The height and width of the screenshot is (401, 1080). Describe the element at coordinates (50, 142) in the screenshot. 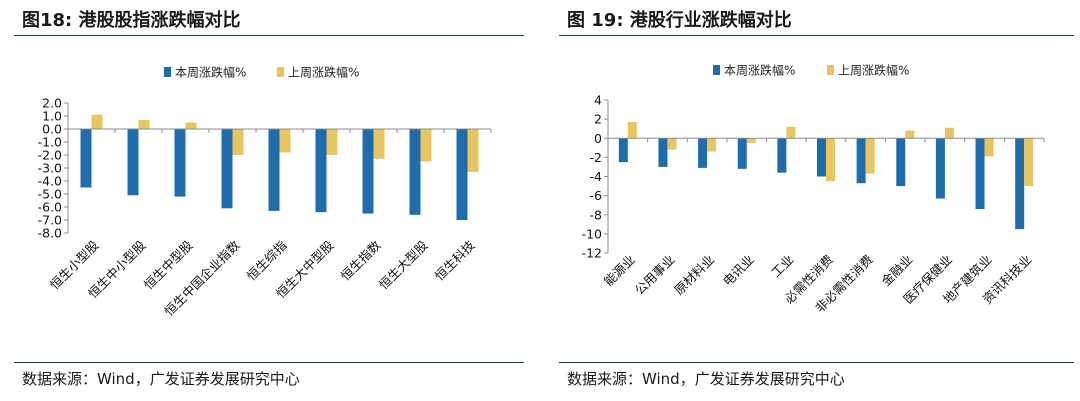

I see `left-y-tick-label: -1.0` at that location.